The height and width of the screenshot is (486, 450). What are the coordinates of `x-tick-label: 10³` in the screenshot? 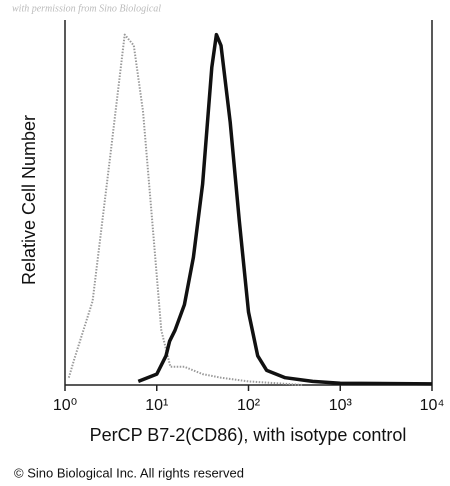 It's located at (341, 405).